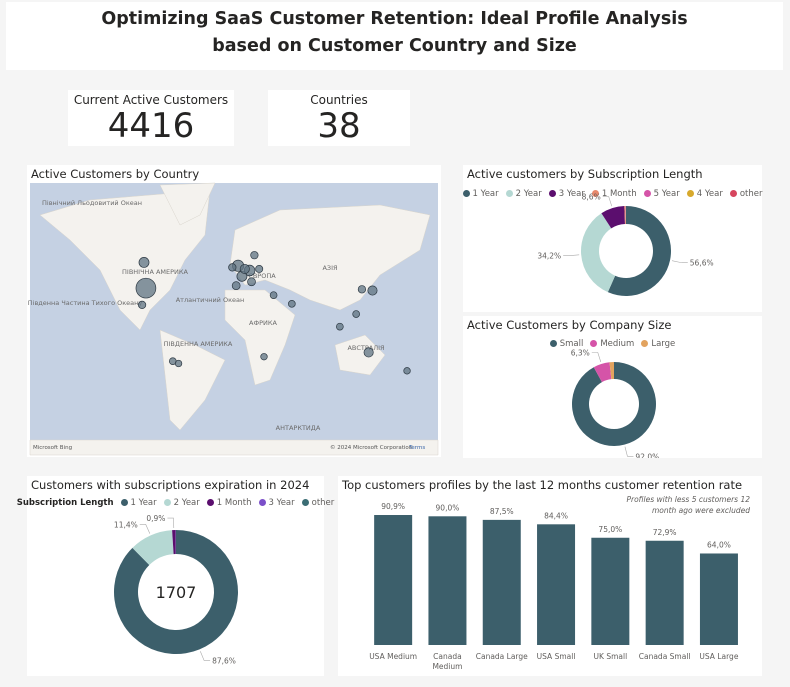 The width and height of the screenshot is (790, 687). Describe the element at coordinates (719, 544) in the screenshot. I see `data-label: 64,0%` at that location.